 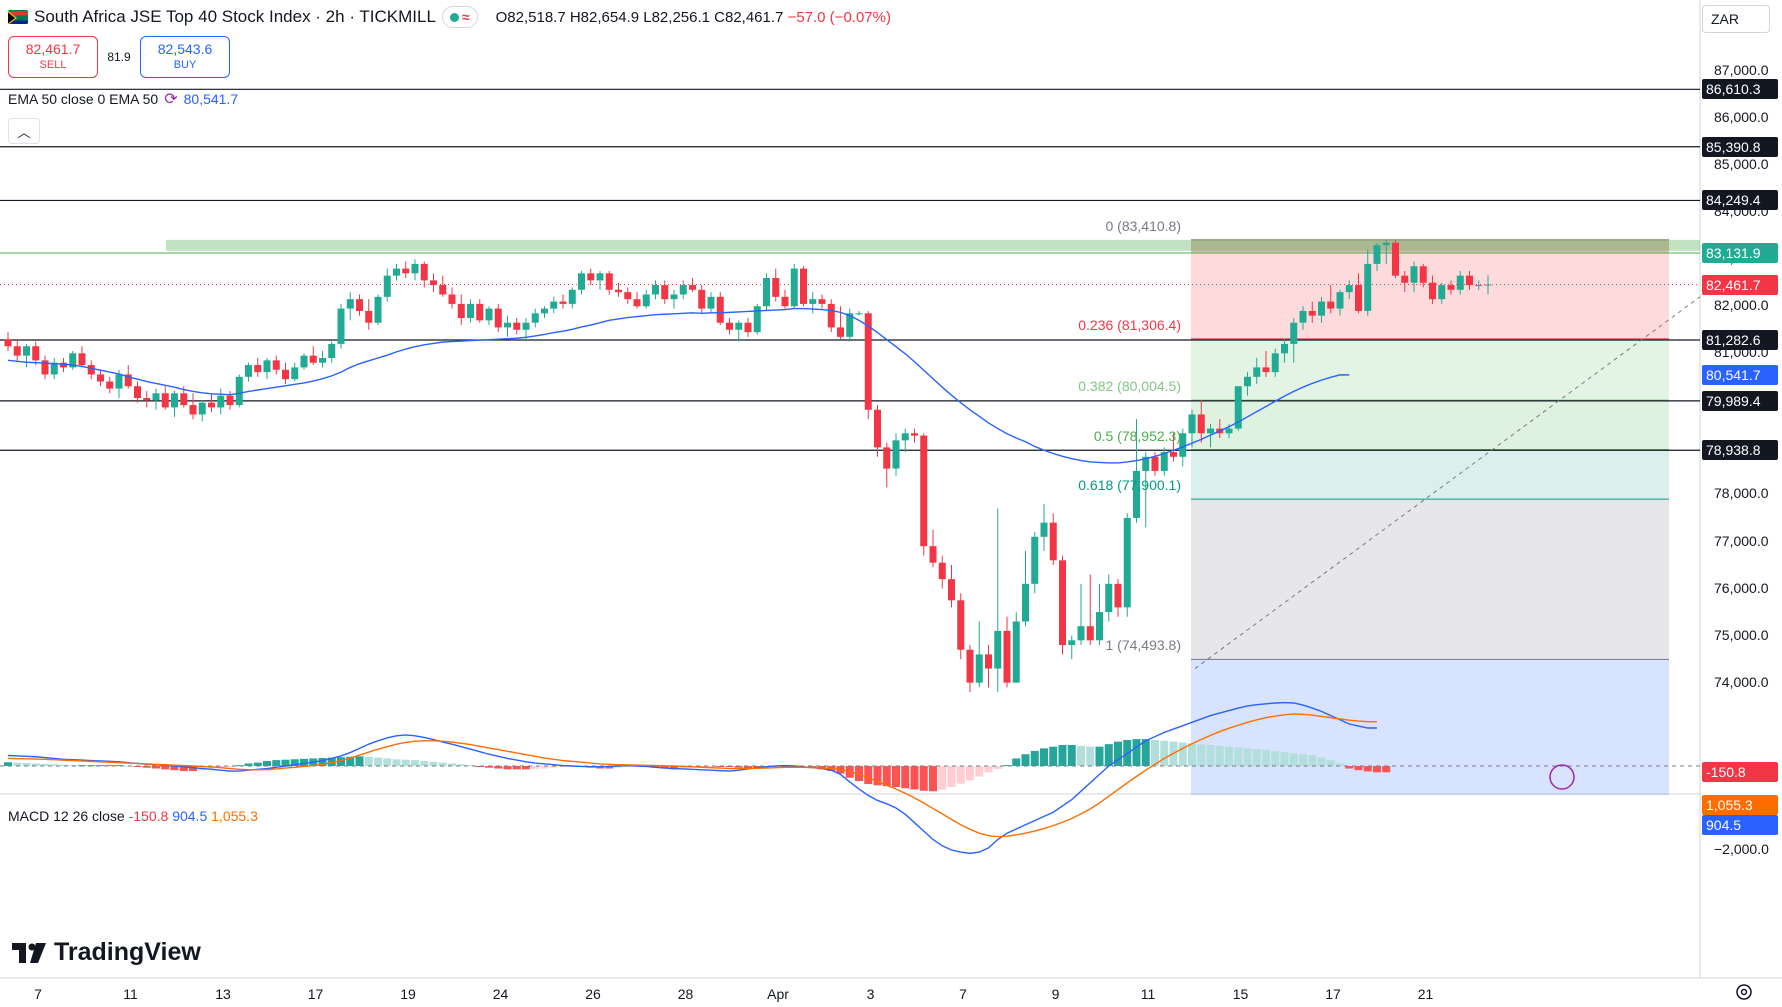 What do you see at coordinates (171, 99) in the screenshot?
I see `refresh-icon: ⟳` at bounding box center [171, 99].